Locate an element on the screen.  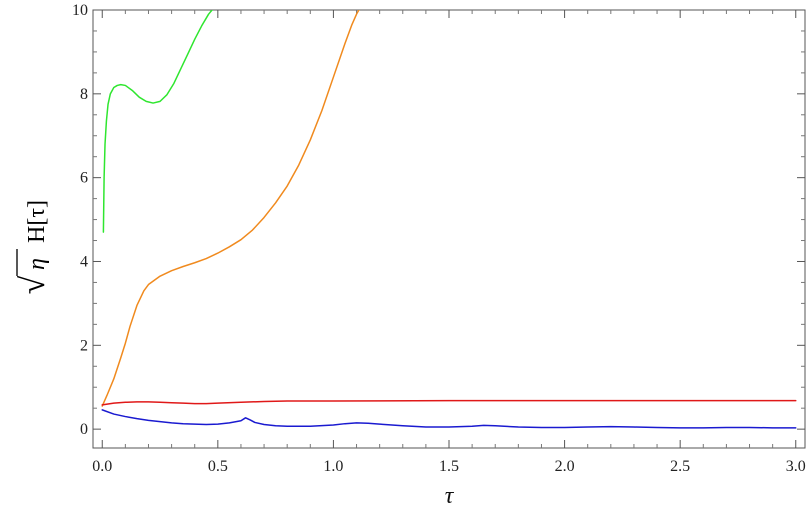
y-axis-label-radical: √ is located at coordinates (33, 284).